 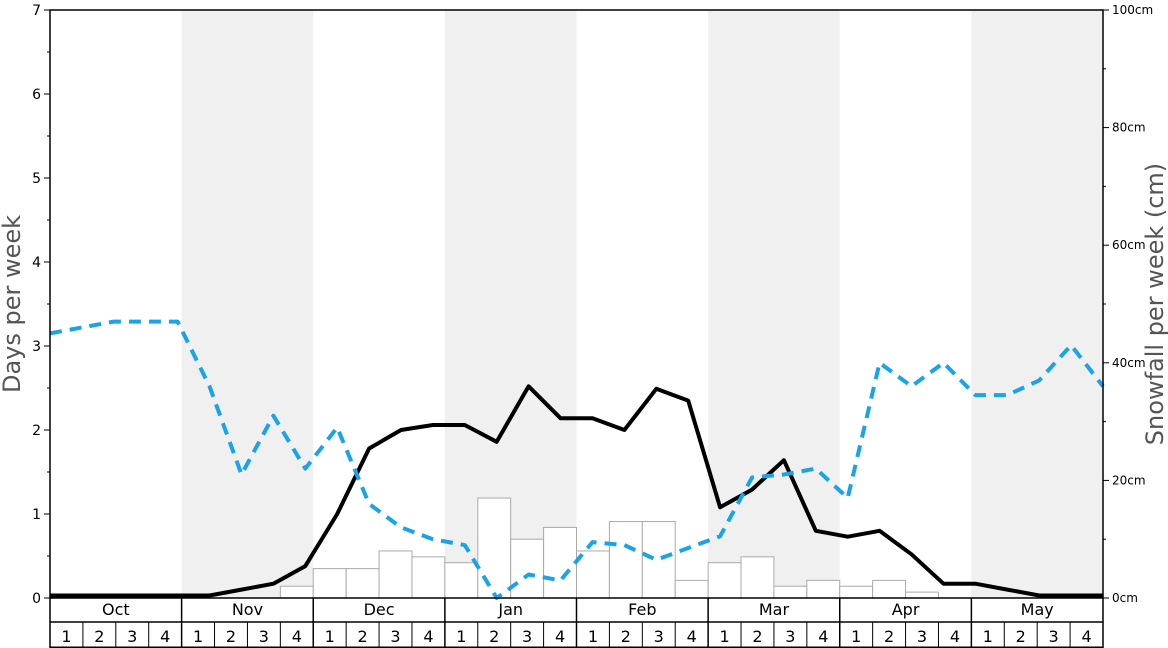 I want to click on month-shade-nov, so click(x=247, y=304).